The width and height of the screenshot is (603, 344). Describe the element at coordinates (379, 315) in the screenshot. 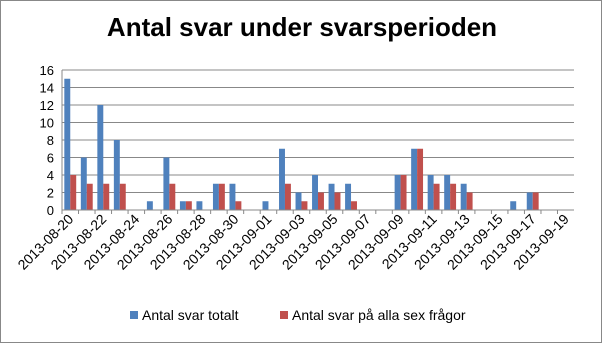

I see `legend-label: Antal svar på alla sex frågor` at that location.